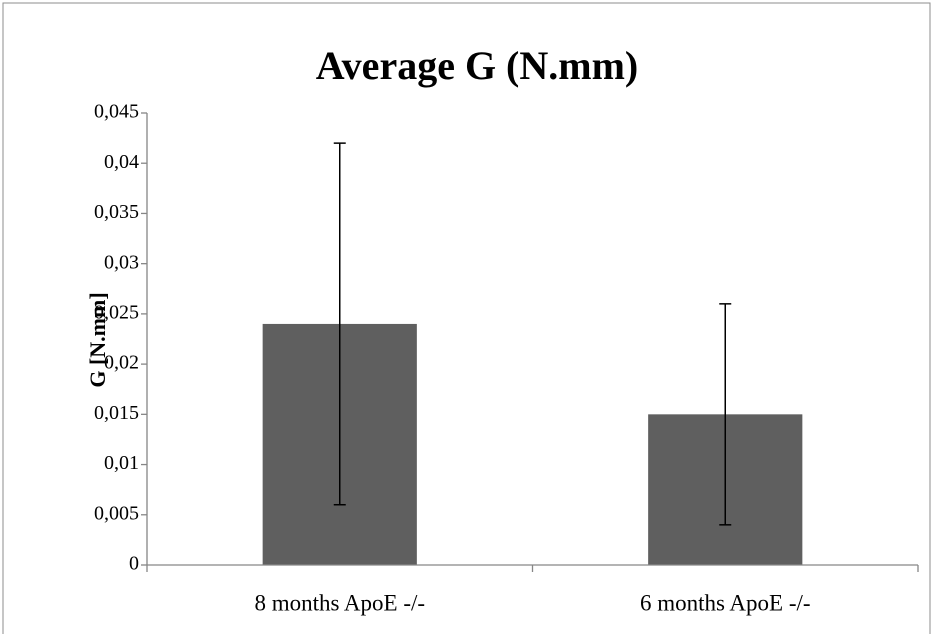  Describe the element at coordinates (121, 262) in the screenshot. I see `y-tick-label: 0,03` at that location.